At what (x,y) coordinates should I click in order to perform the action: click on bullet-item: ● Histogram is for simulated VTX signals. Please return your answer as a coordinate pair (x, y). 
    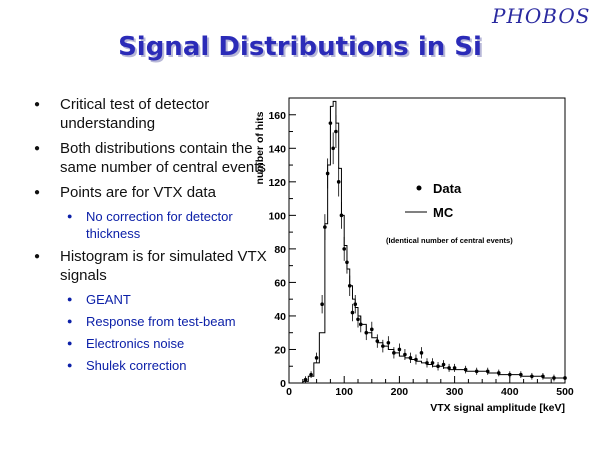
    Looking at the image, I should click on (148, 266).